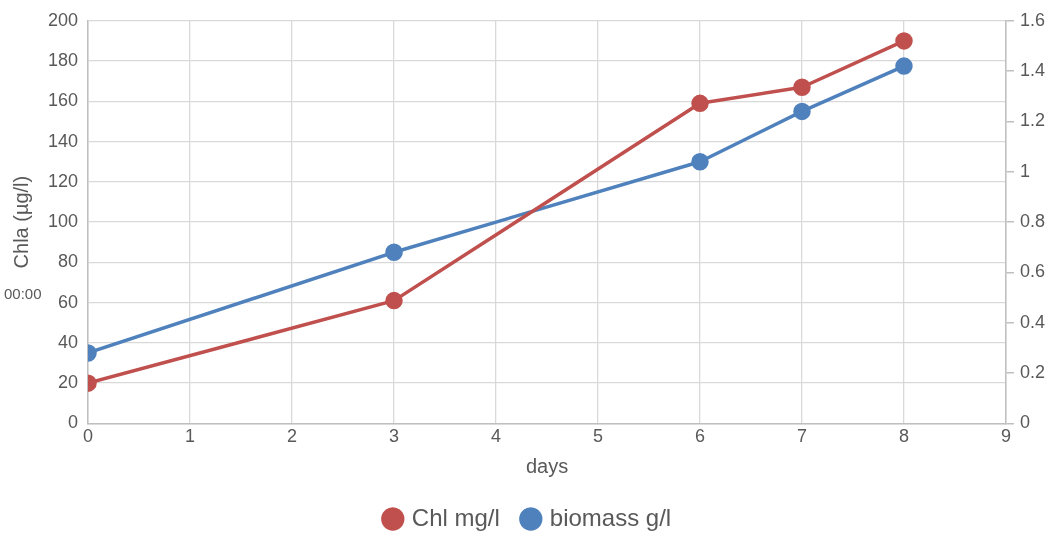  What do you see at coordinates (23, 293) in the screenshot?
I see `text: 00:00` at bounding box center [23, 293].